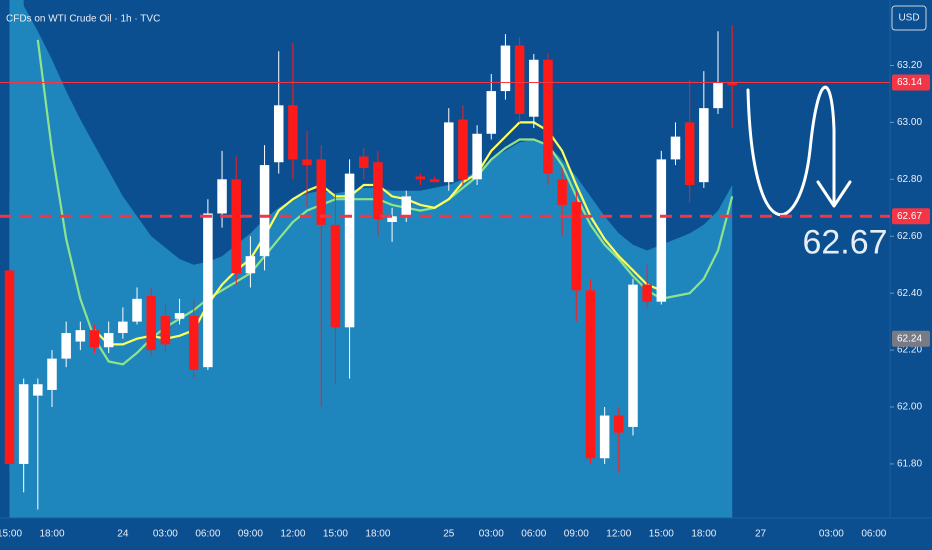 The width and height of the screenshot is (932, 550). I want to click on x-tick-label: 27, so click(761, 534).